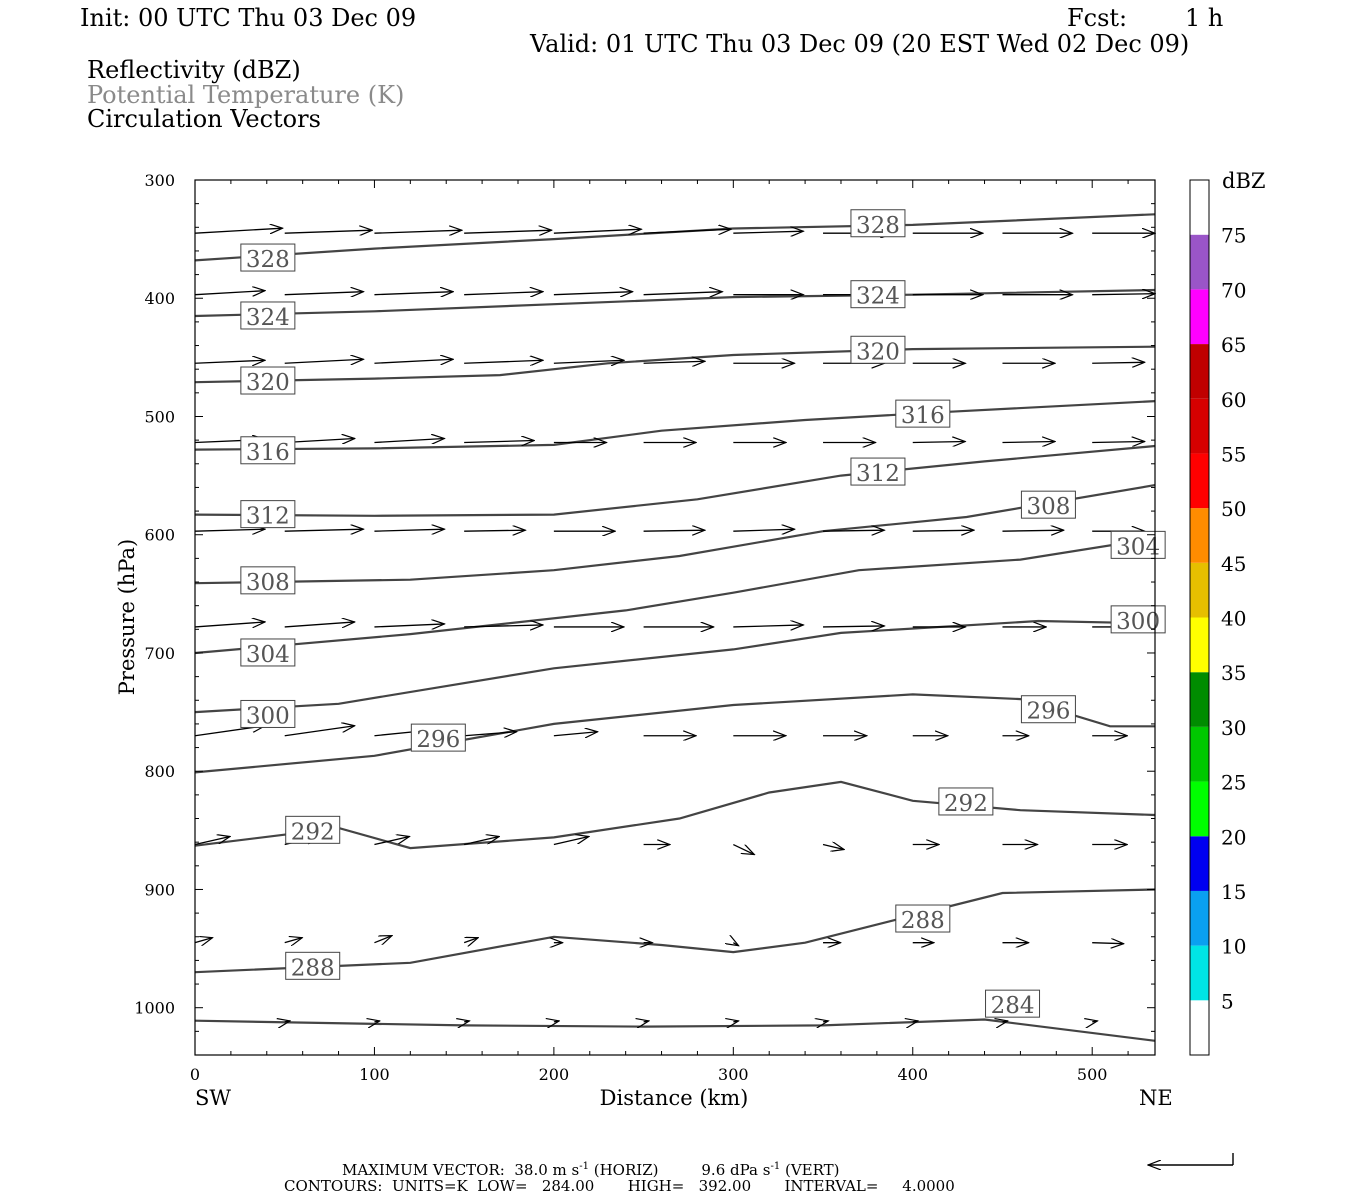 The image size is (1350, 1200). I want to click on colorbar-label: 60, so click(1233, 400).